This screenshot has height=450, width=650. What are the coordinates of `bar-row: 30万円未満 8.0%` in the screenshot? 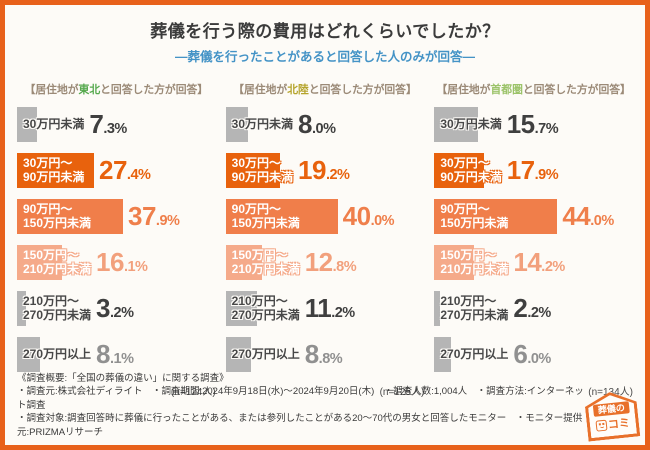 It's located at (325, 124).